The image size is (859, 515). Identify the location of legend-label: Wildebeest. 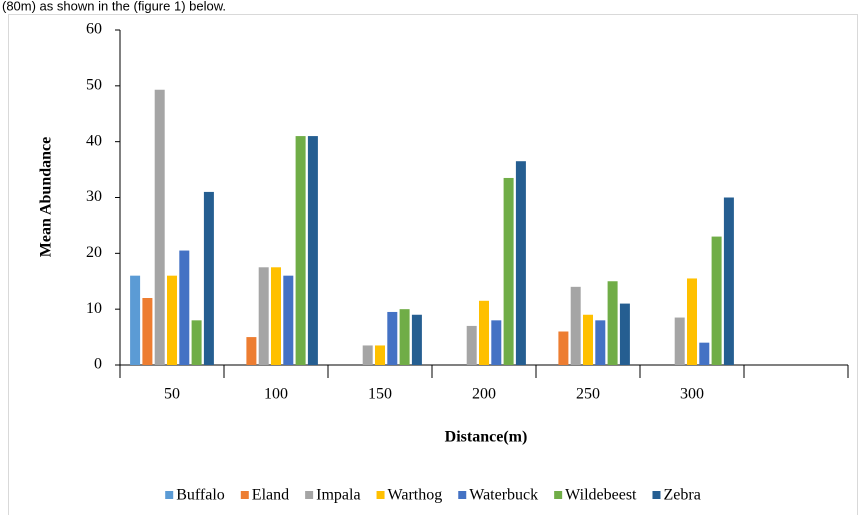
(601, 495).